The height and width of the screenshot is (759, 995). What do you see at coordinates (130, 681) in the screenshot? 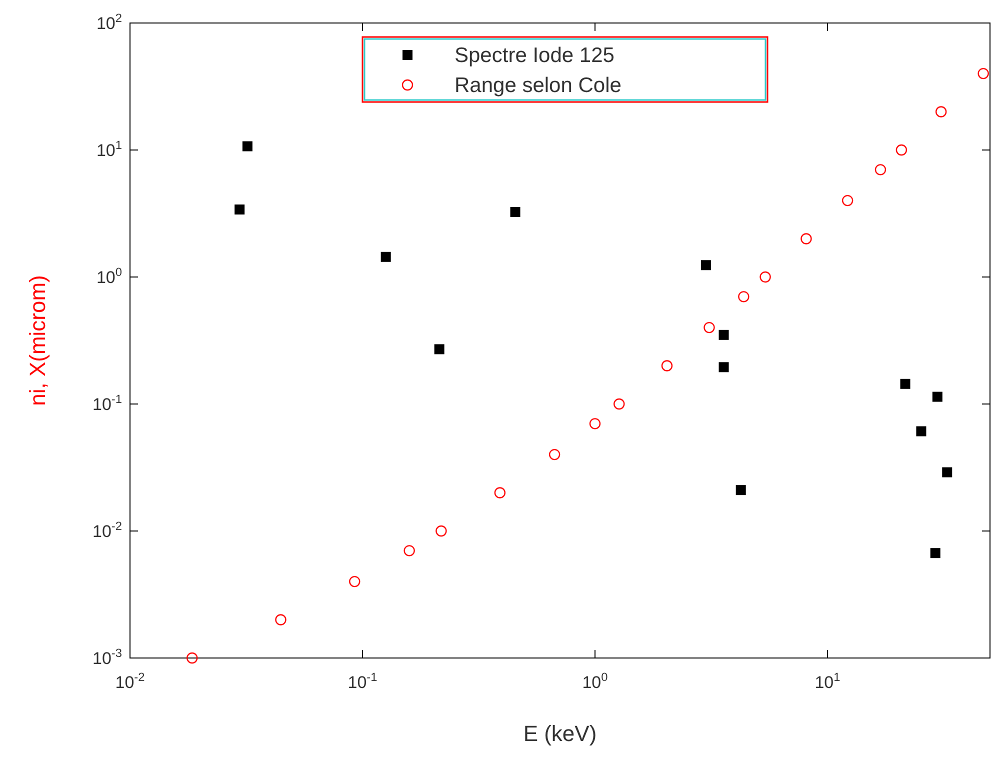
I see `x-tick-label: 10$^{-2}$` at bounding box center [130, 681].